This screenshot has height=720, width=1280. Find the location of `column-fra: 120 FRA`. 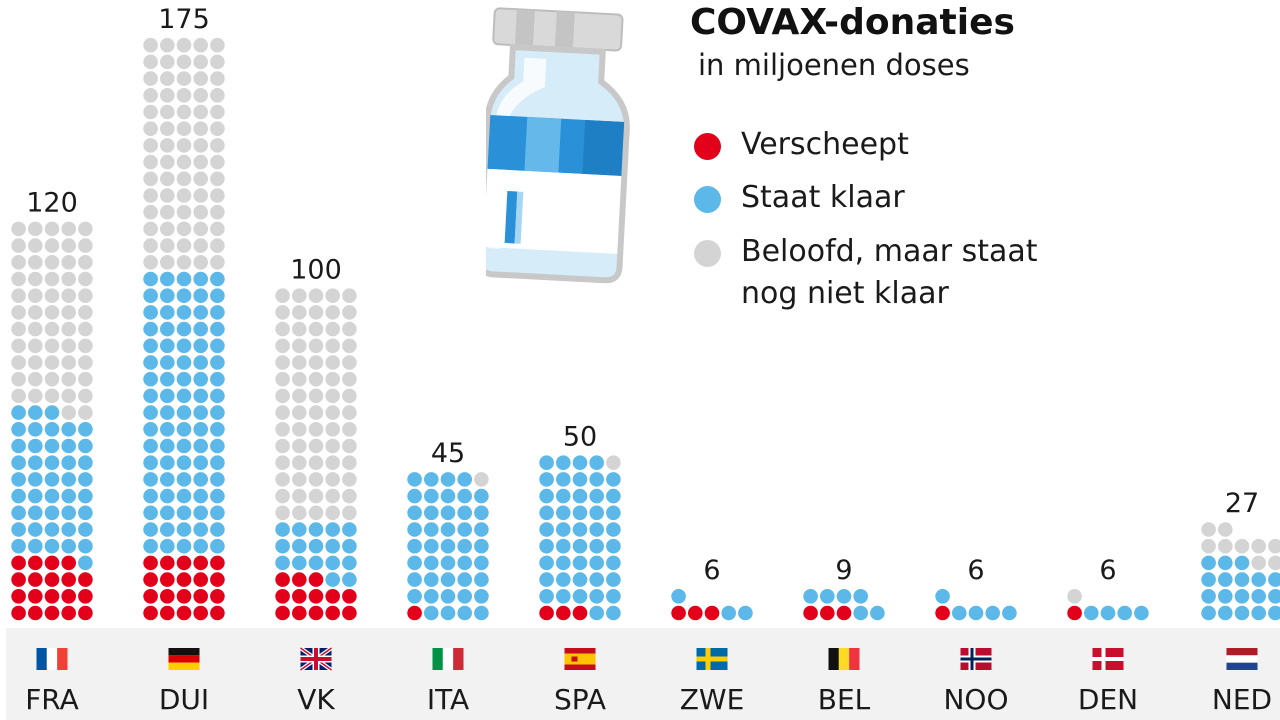

column-fra: 120 FRA is located at coordinates (52, 452).